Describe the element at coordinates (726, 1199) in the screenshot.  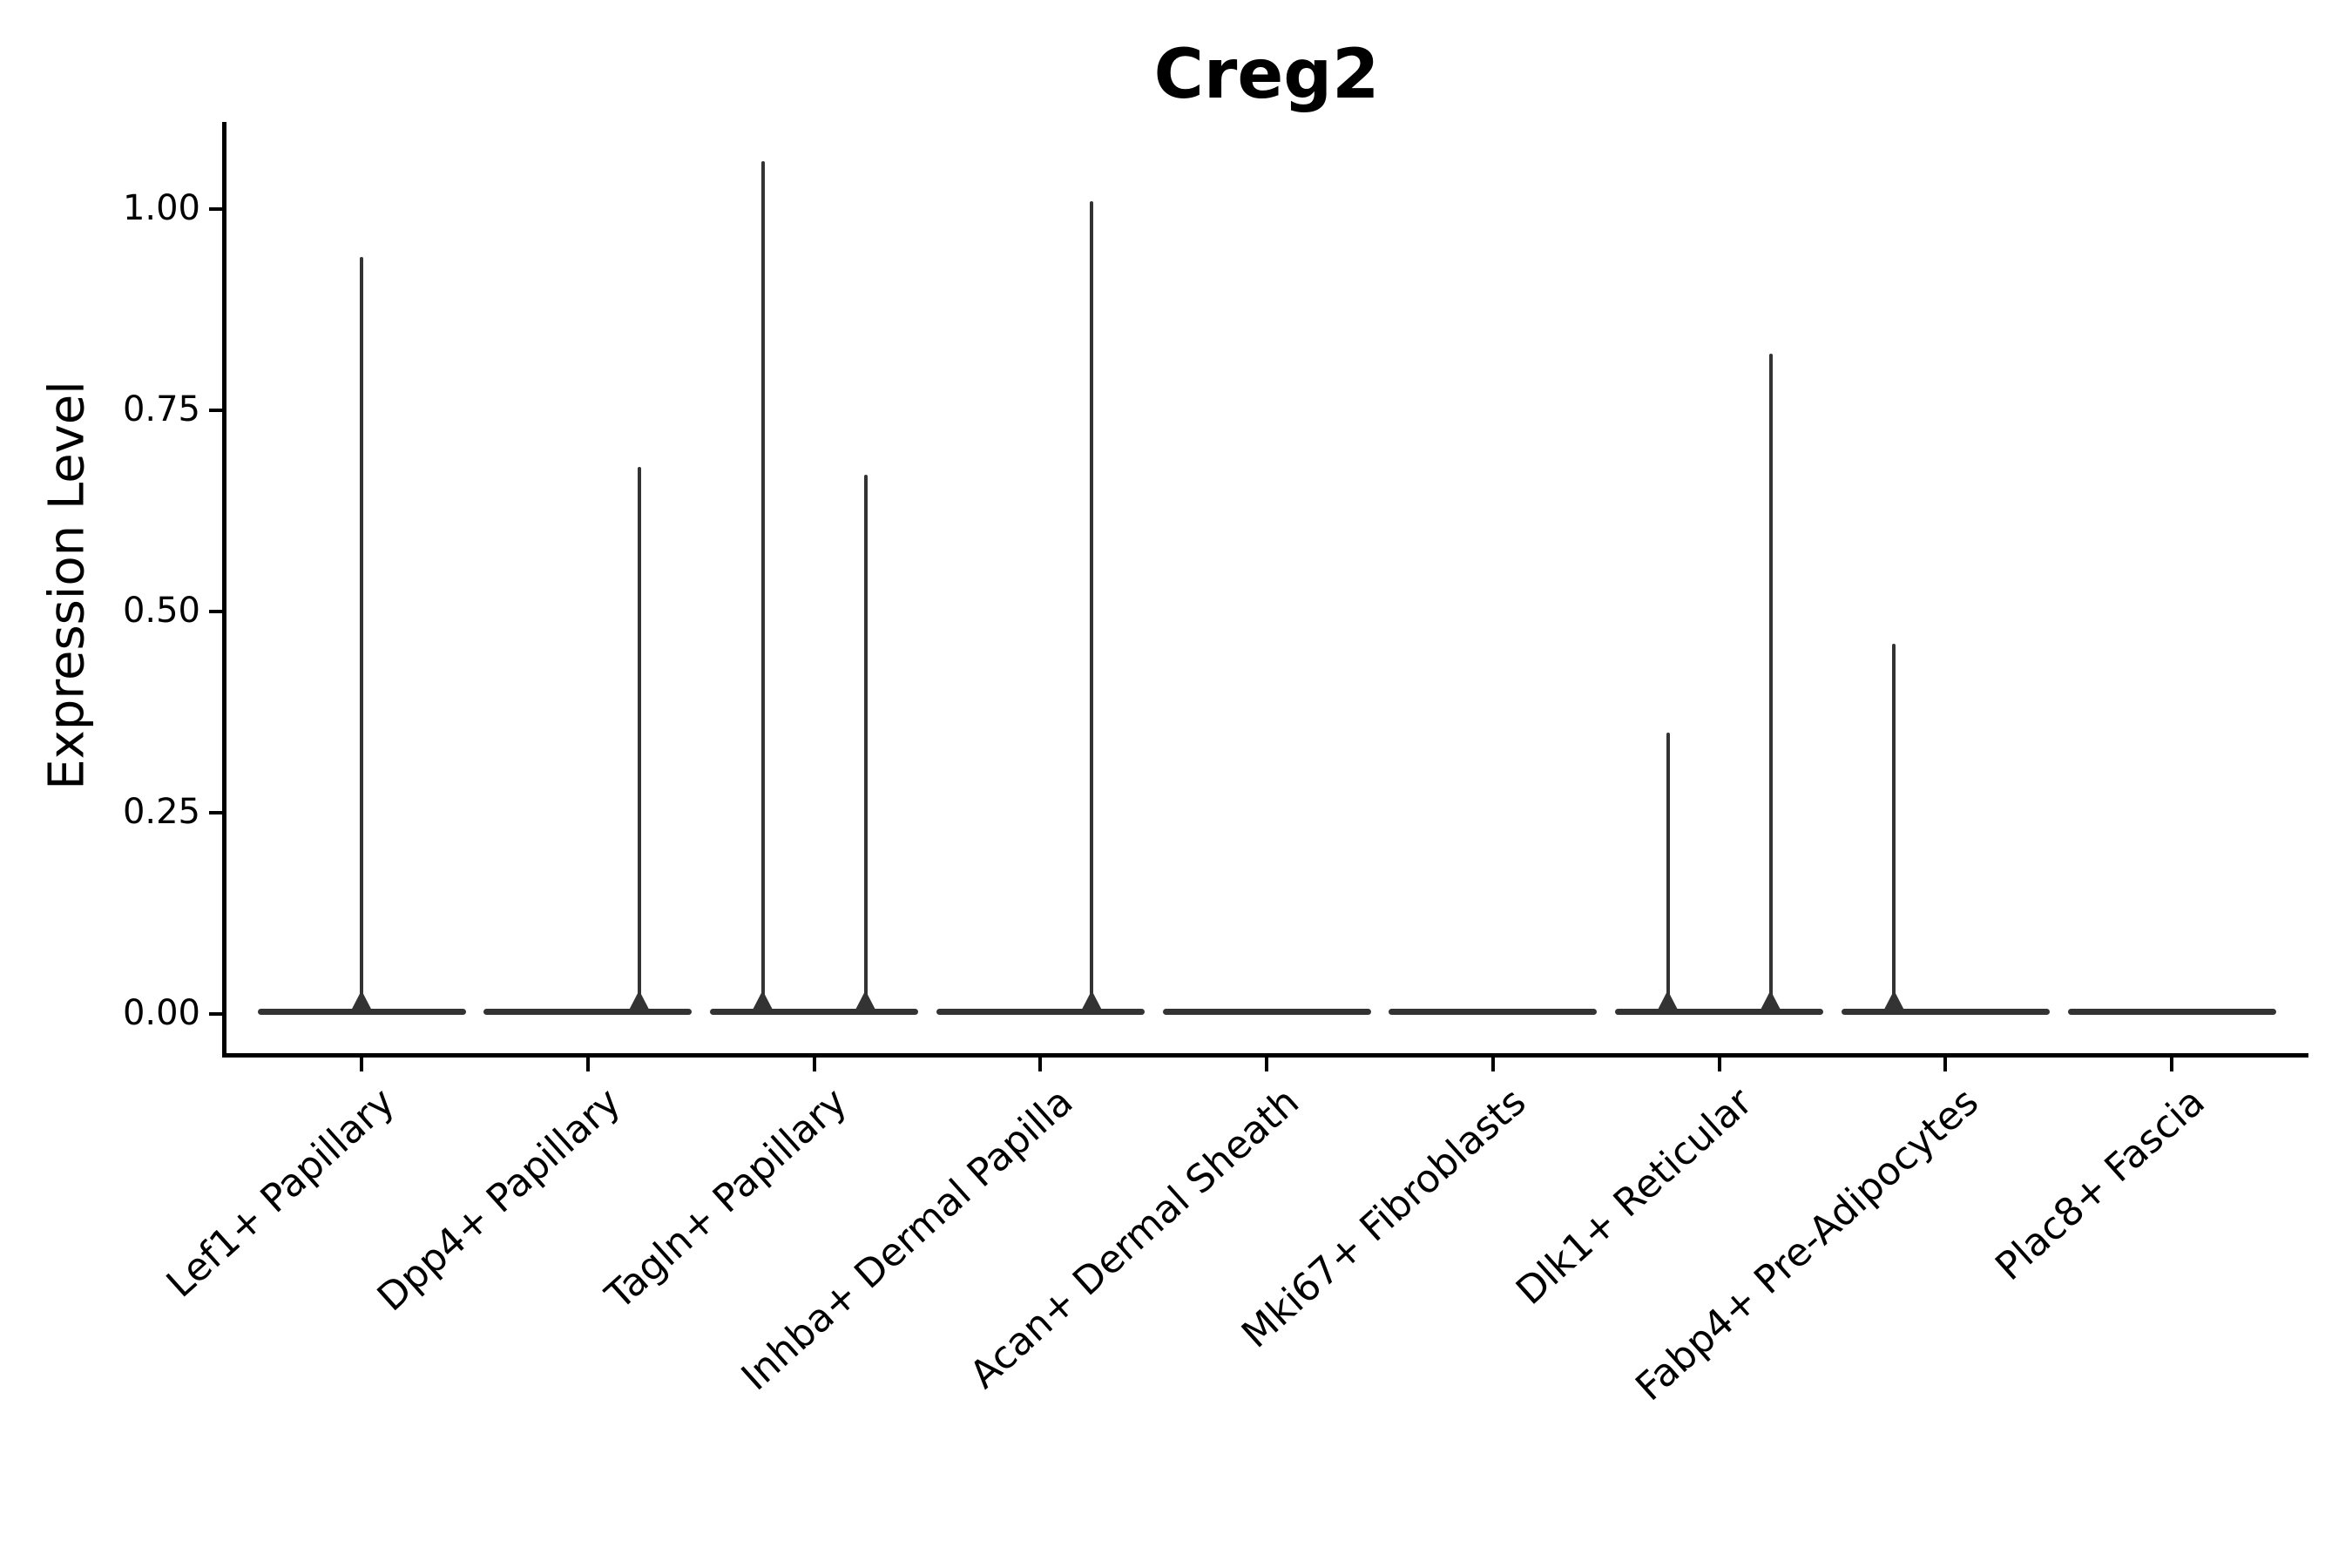
I see `x-tick-label: Tagln+ Papillary` at that location.